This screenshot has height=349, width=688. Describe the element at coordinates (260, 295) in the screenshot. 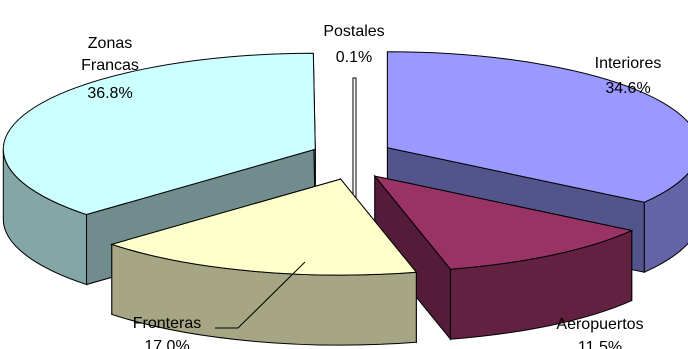

I see `leader-line-fronteras` at that location.